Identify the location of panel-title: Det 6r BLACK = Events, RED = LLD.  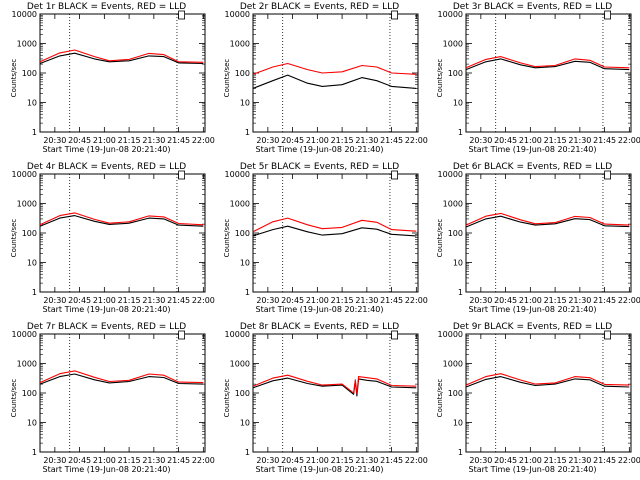
(532, 167).